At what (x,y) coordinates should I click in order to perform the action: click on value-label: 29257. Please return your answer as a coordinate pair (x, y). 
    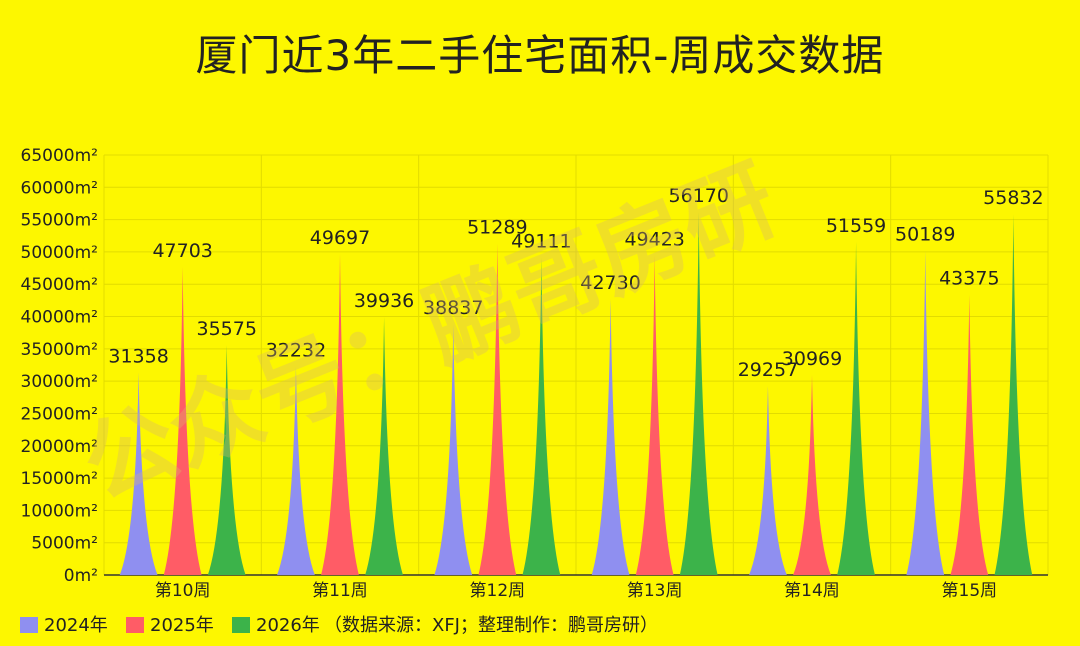
    Looking at the image, I should click on (768, 370).